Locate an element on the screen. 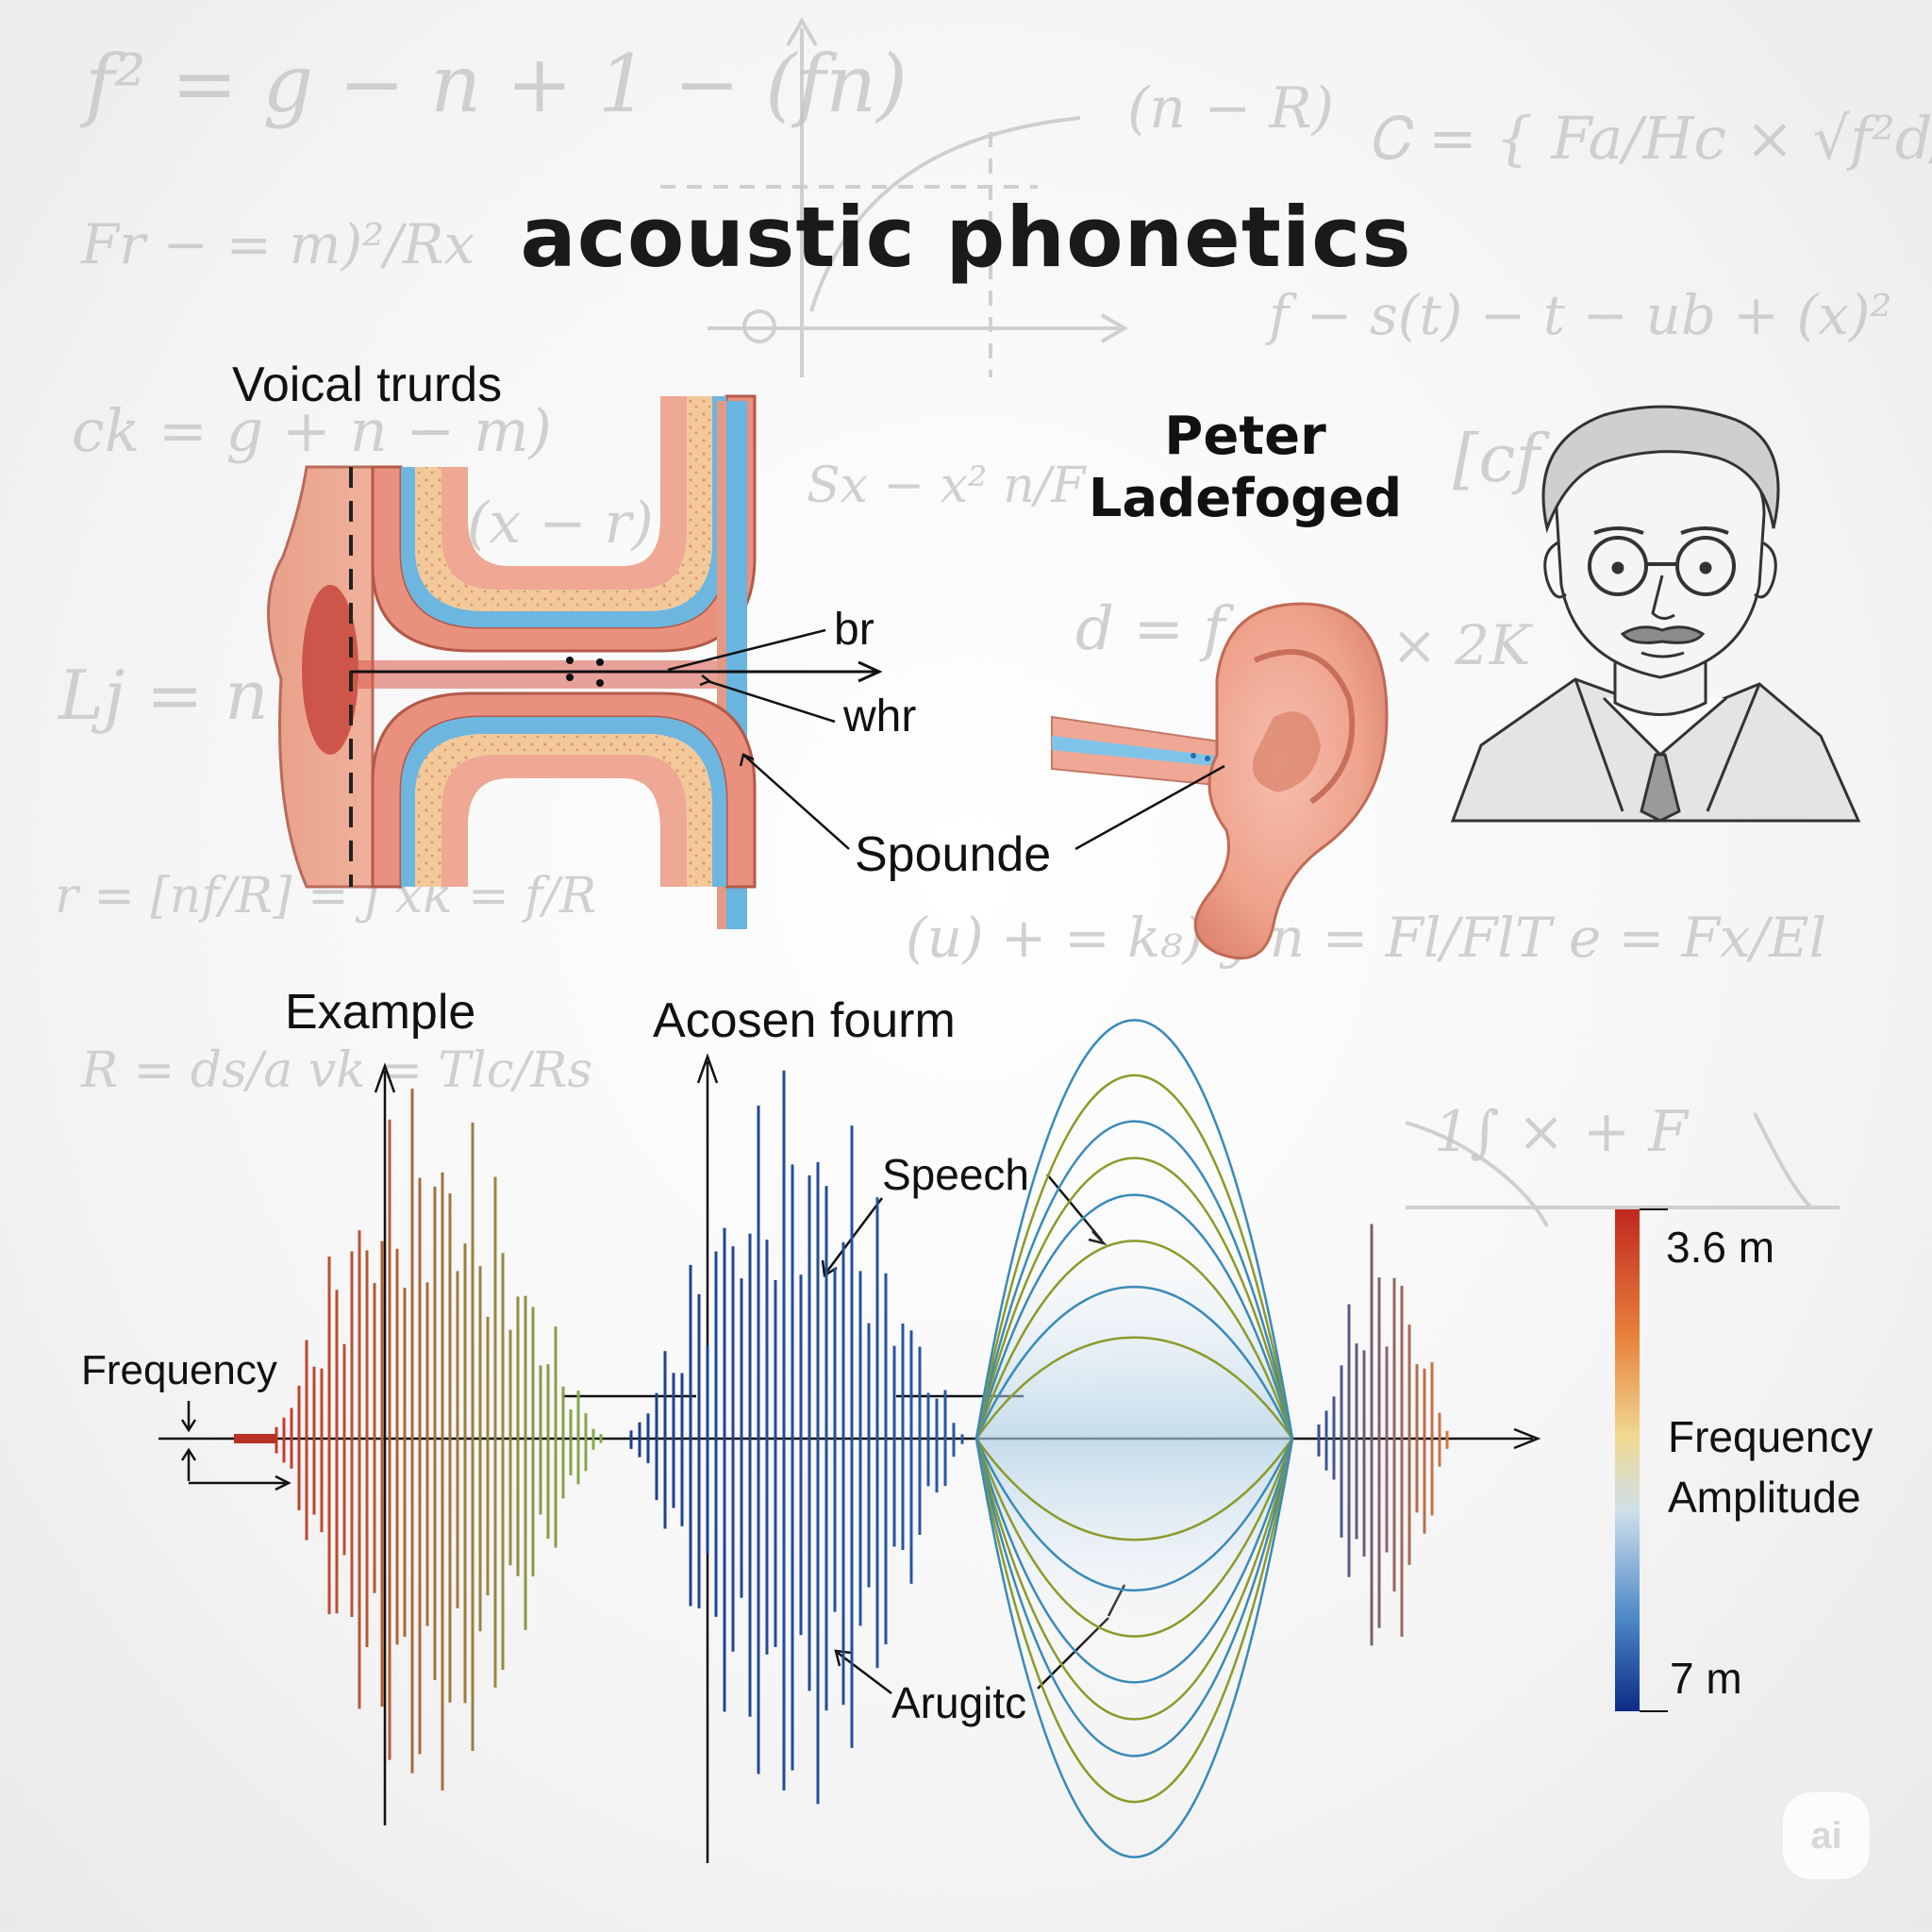 This screenshot has height=1932, width=1932. label-example: Example is located at coordinates (380, 1013).